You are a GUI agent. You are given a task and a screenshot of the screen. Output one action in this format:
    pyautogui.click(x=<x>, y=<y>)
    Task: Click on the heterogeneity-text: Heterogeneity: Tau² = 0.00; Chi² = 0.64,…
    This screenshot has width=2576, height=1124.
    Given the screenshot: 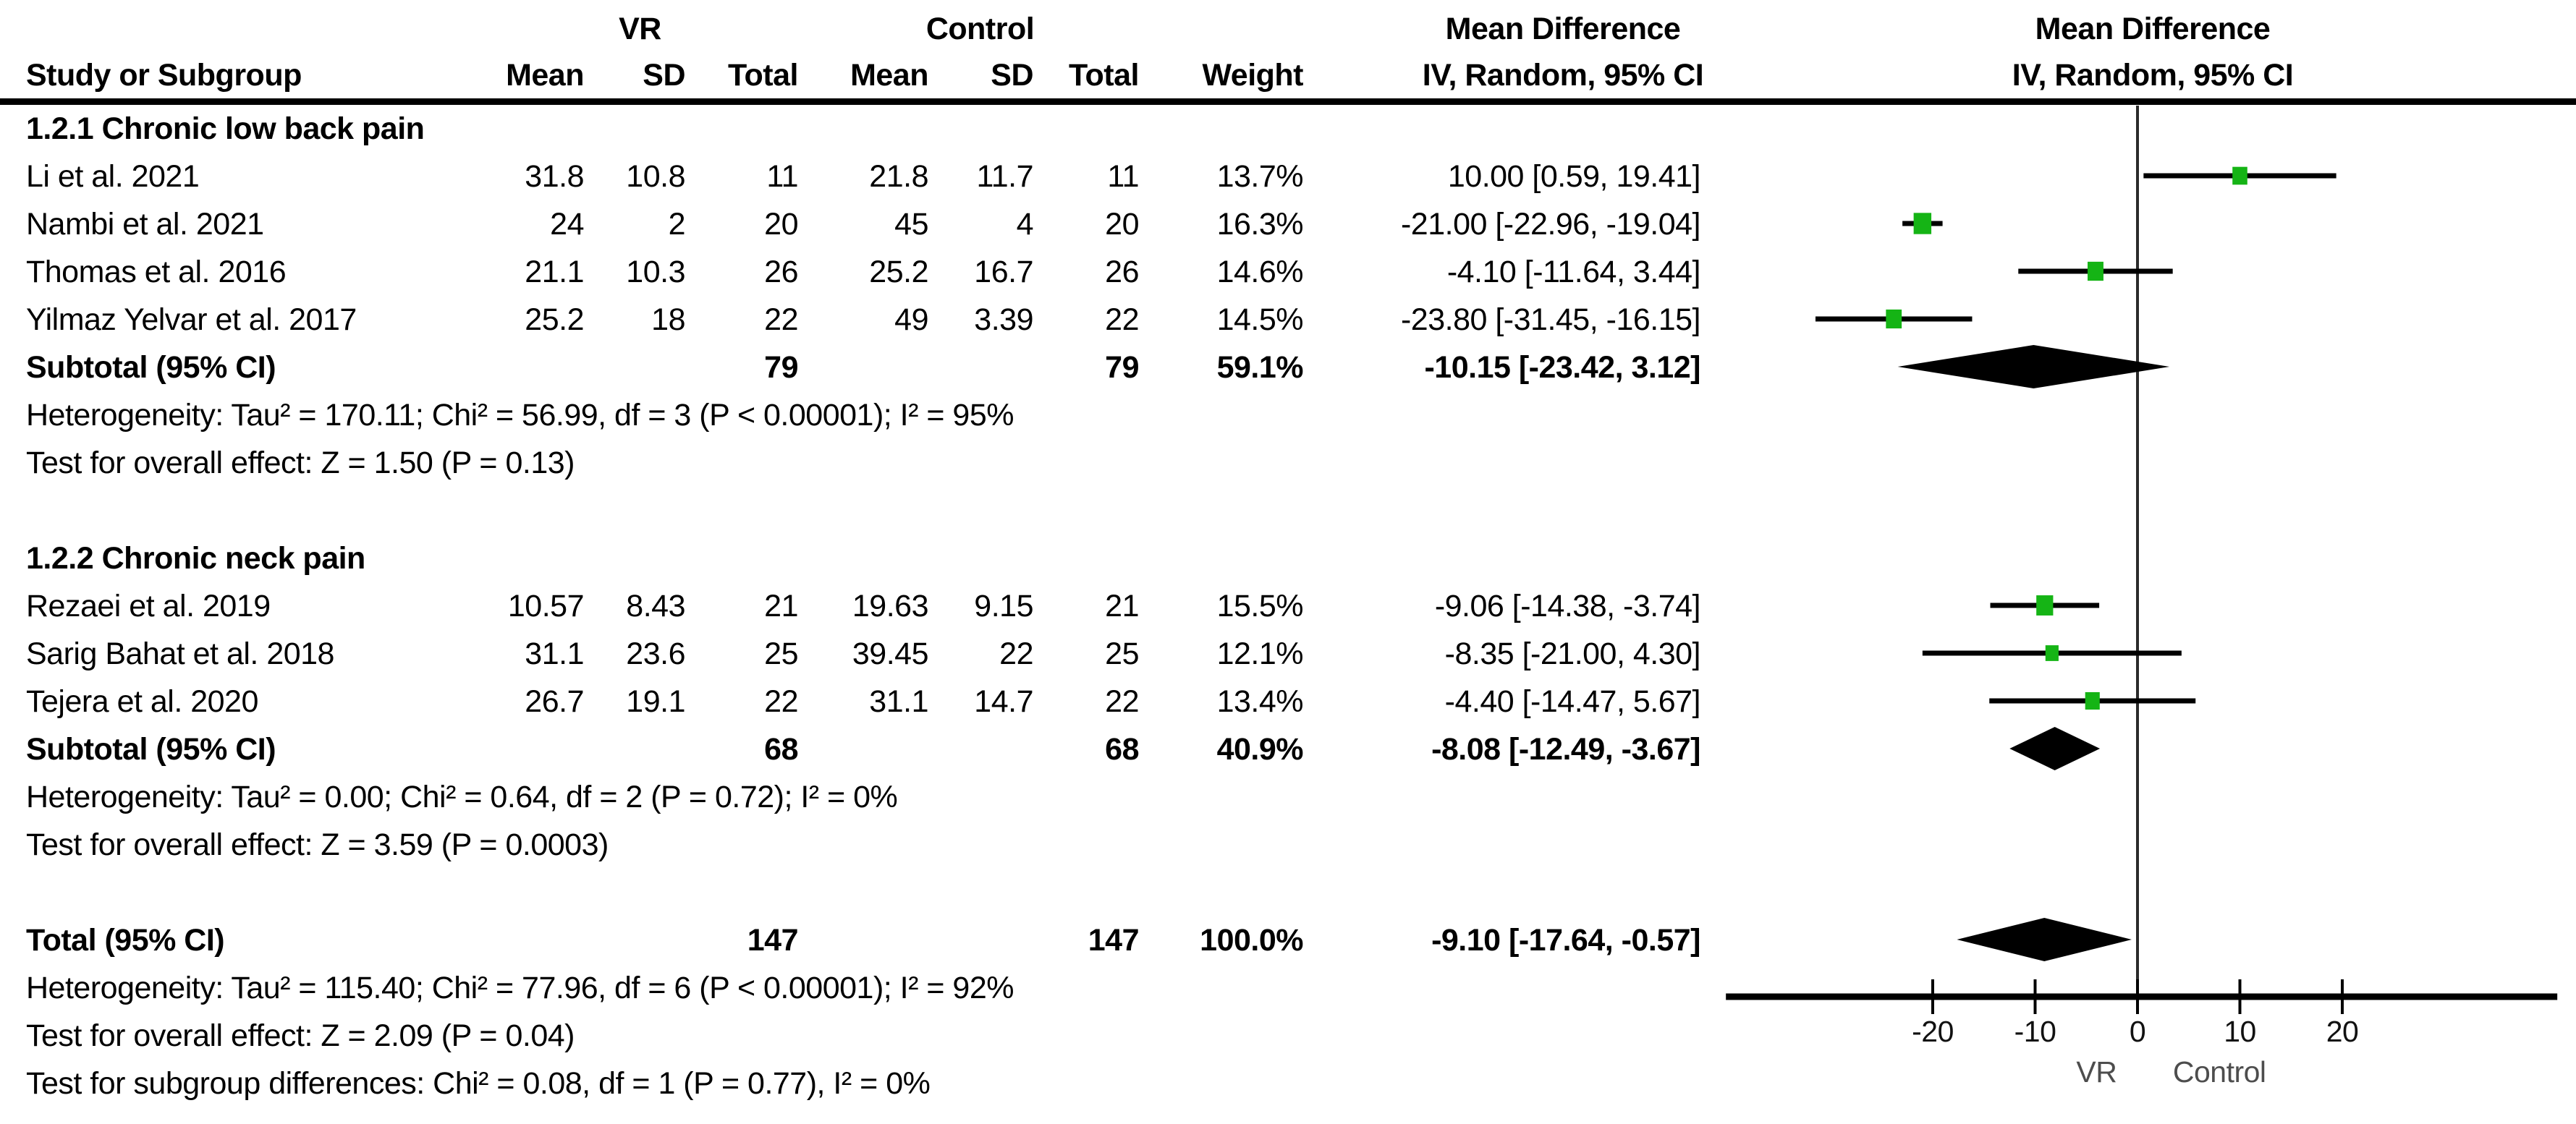 What is the action you would take?
    pyautogui.click(x=462, y=797)
    